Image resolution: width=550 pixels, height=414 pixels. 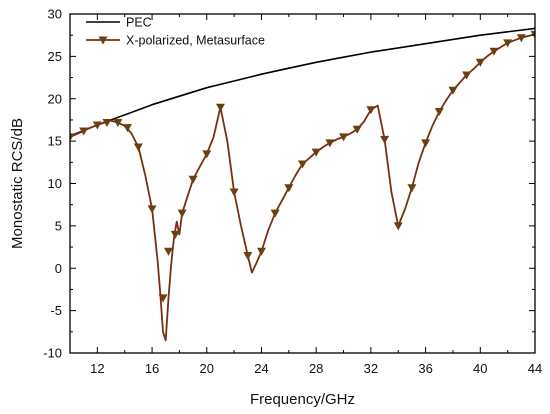 What do you see at coordinates (55, 183) in the screenshot?
I see `y-tick-label: 10` at bounding box center [55, 183].